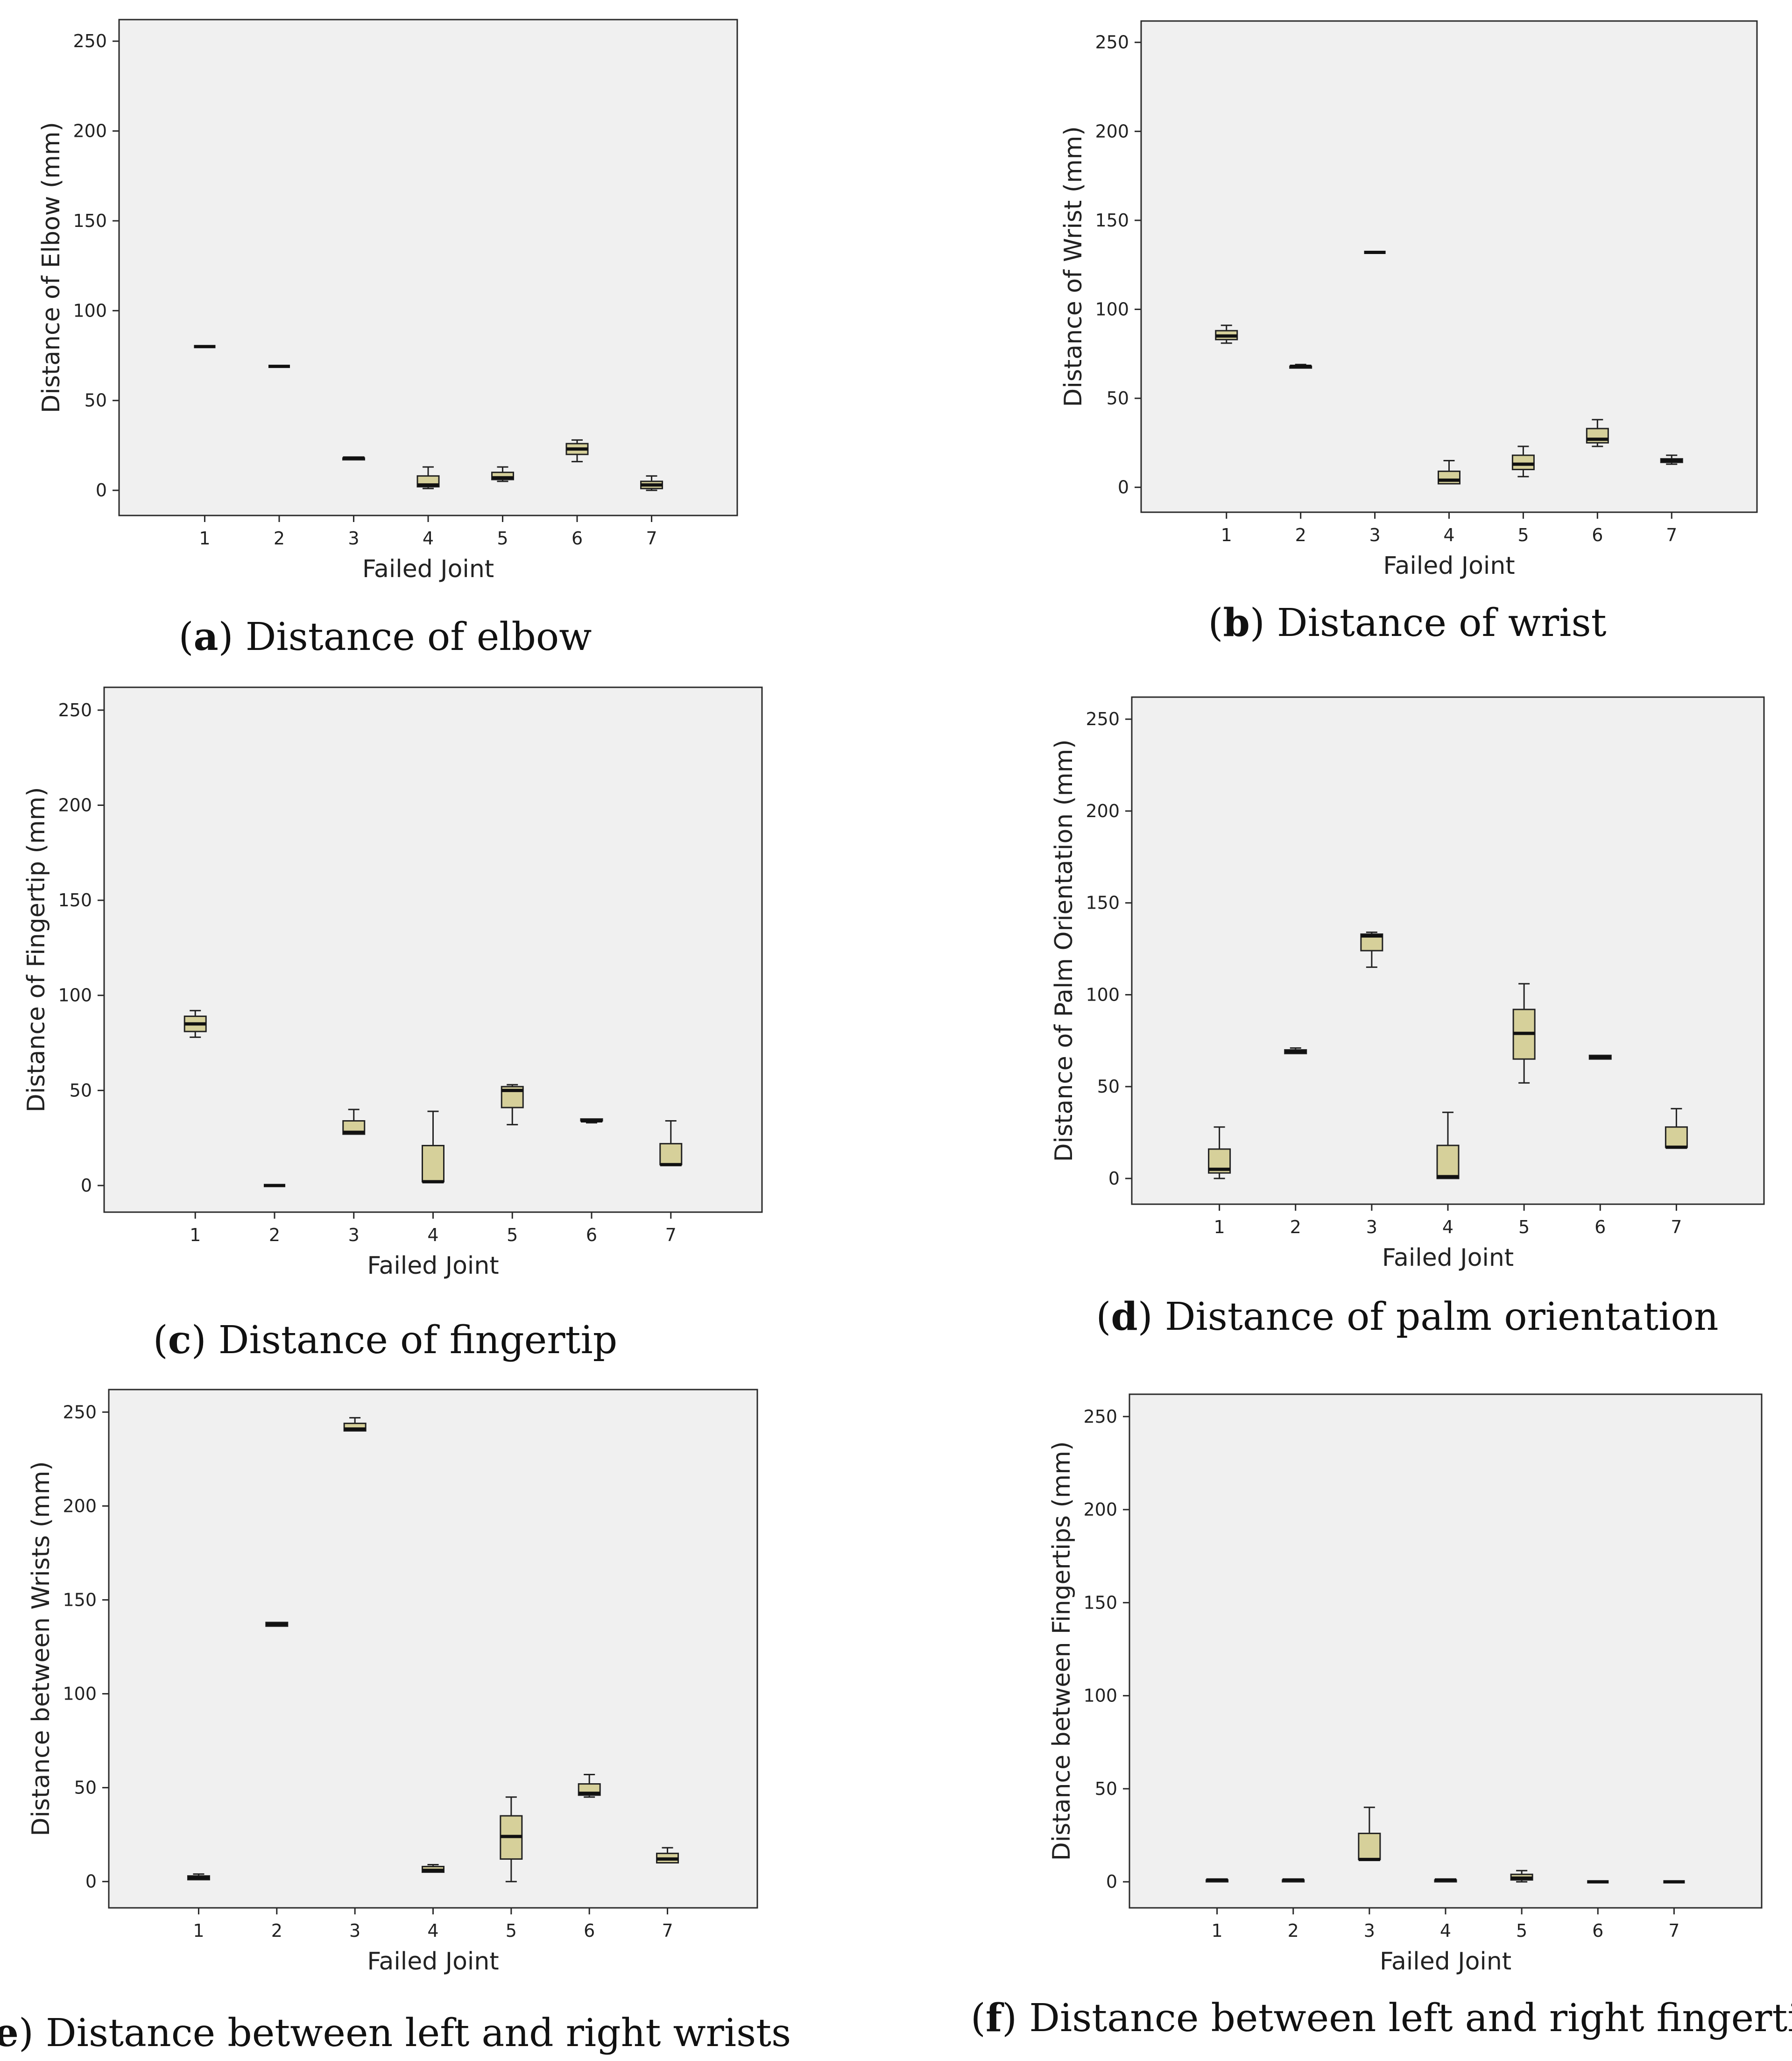 This screenshot has width=1792, height=2061. I want to click on caption-letter: d, so click(1124, 1316).